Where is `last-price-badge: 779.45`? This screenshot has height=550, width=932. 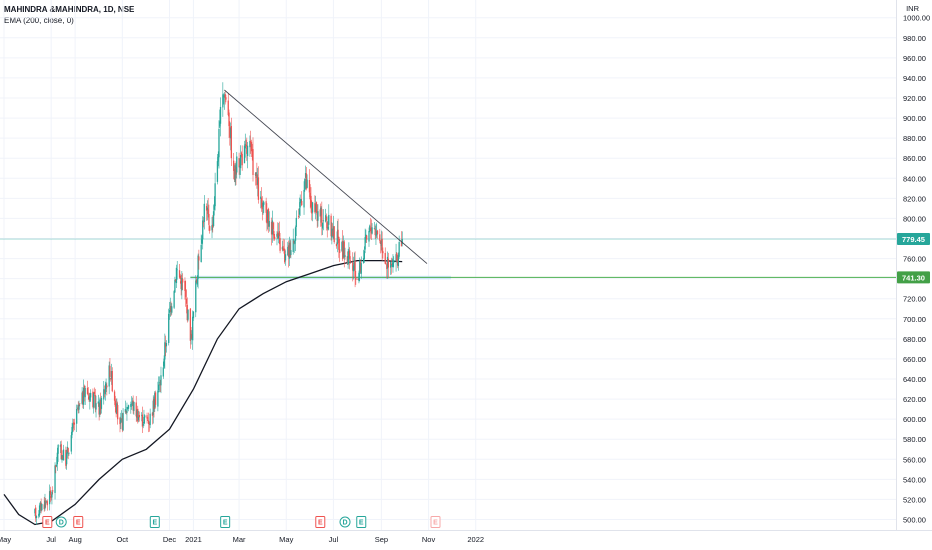 last-price-badge: 779.45 is located at coordinates (913, 239).